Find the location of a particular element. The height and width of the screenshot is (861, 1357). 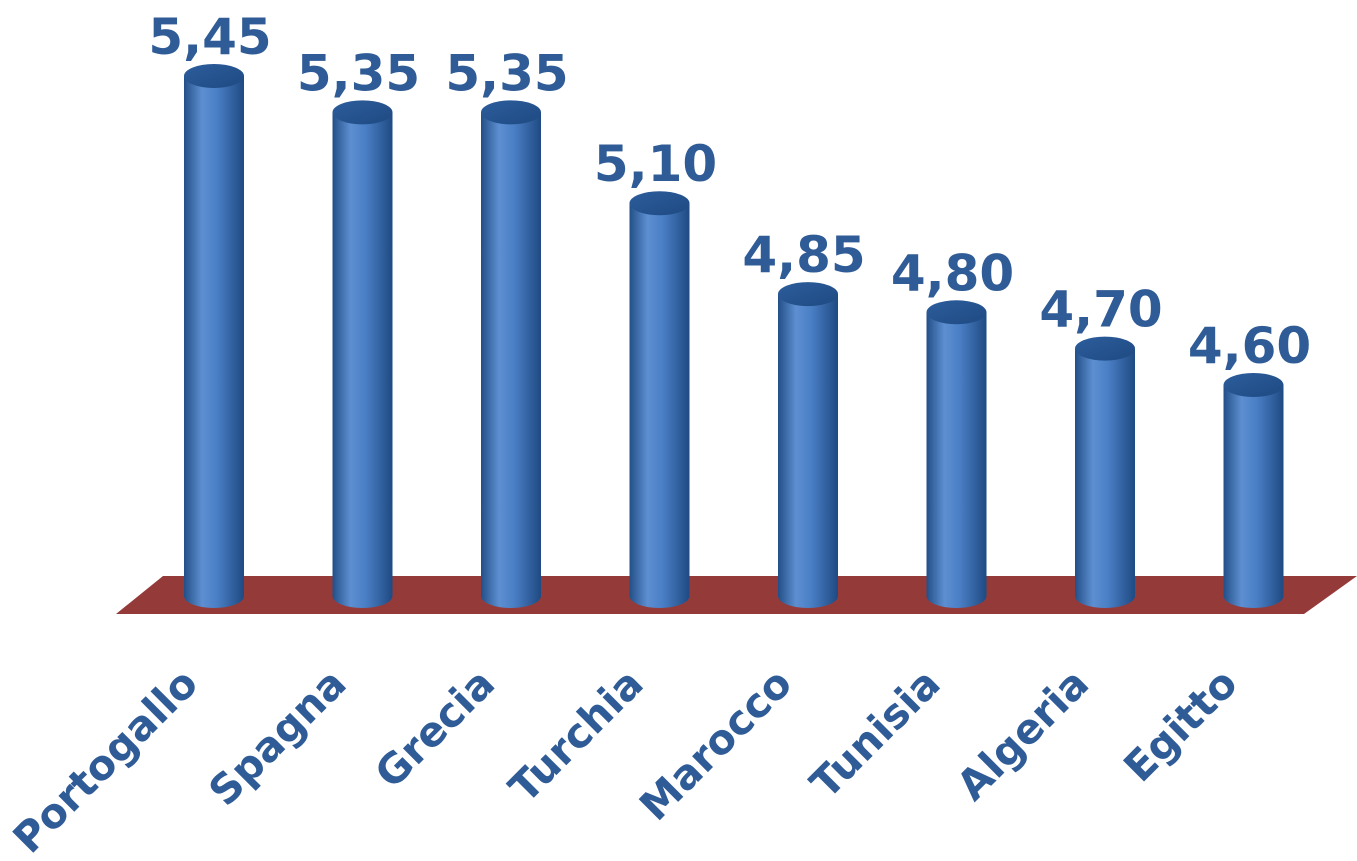

category-label: Egitto is located at coordinates (1180, 725).